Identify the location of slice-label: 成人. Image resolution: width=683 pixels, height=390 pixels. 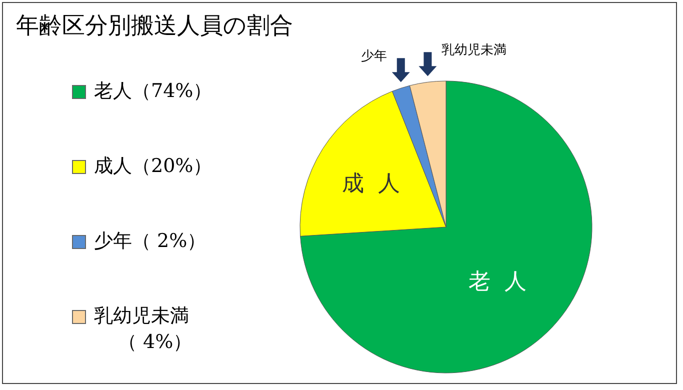
(378, 183).